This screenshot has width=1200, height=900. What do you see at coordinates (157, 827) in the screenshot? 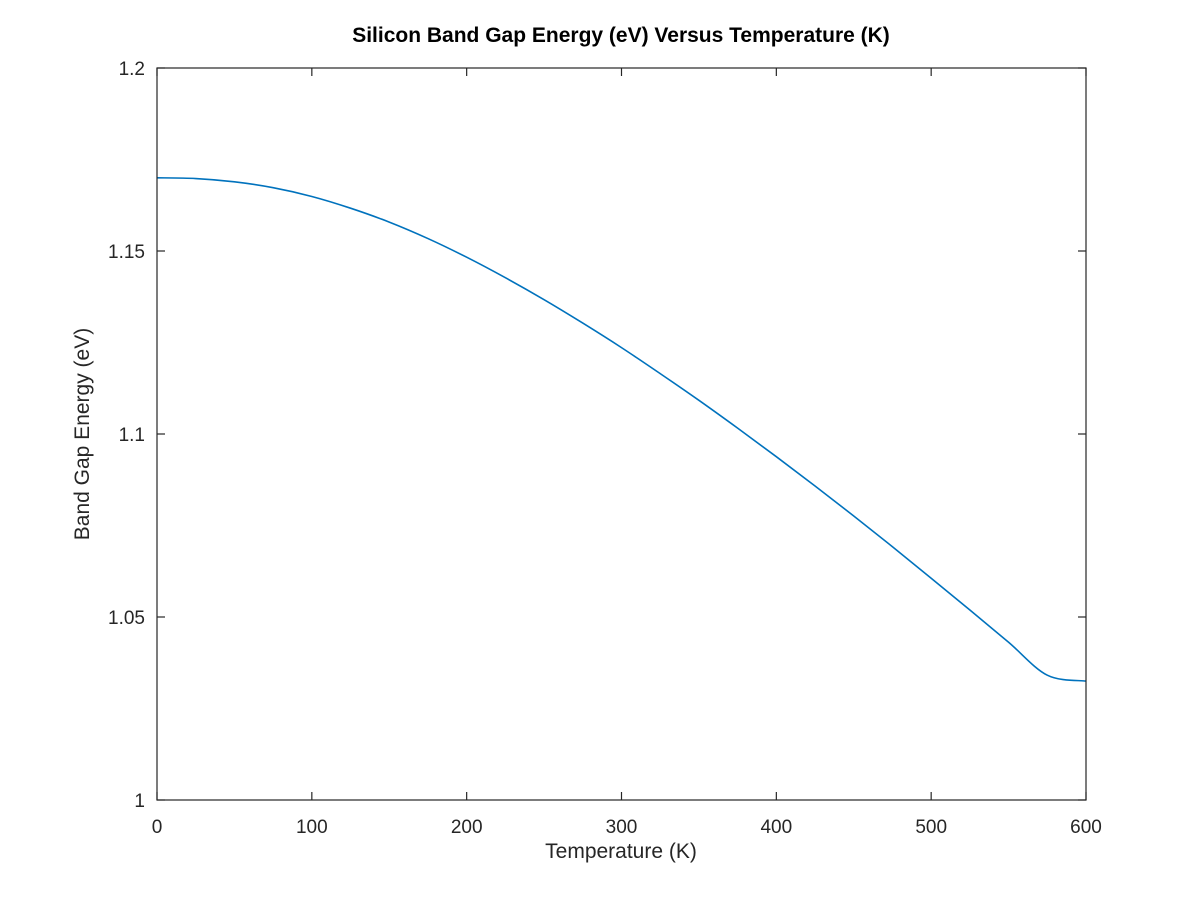
I see `x-tick-label: 0` at bounding box center [157, 827].